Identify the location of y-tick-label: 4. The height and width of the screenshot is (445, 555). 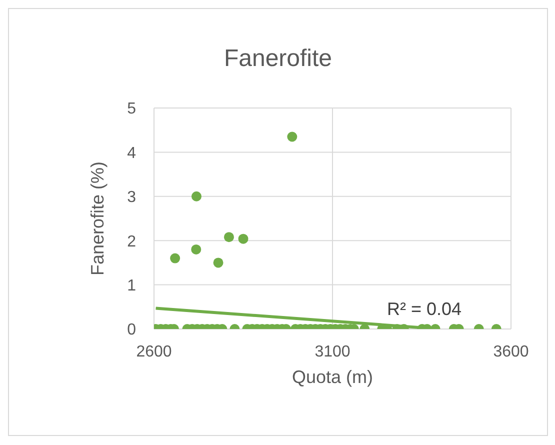
(131, 153).